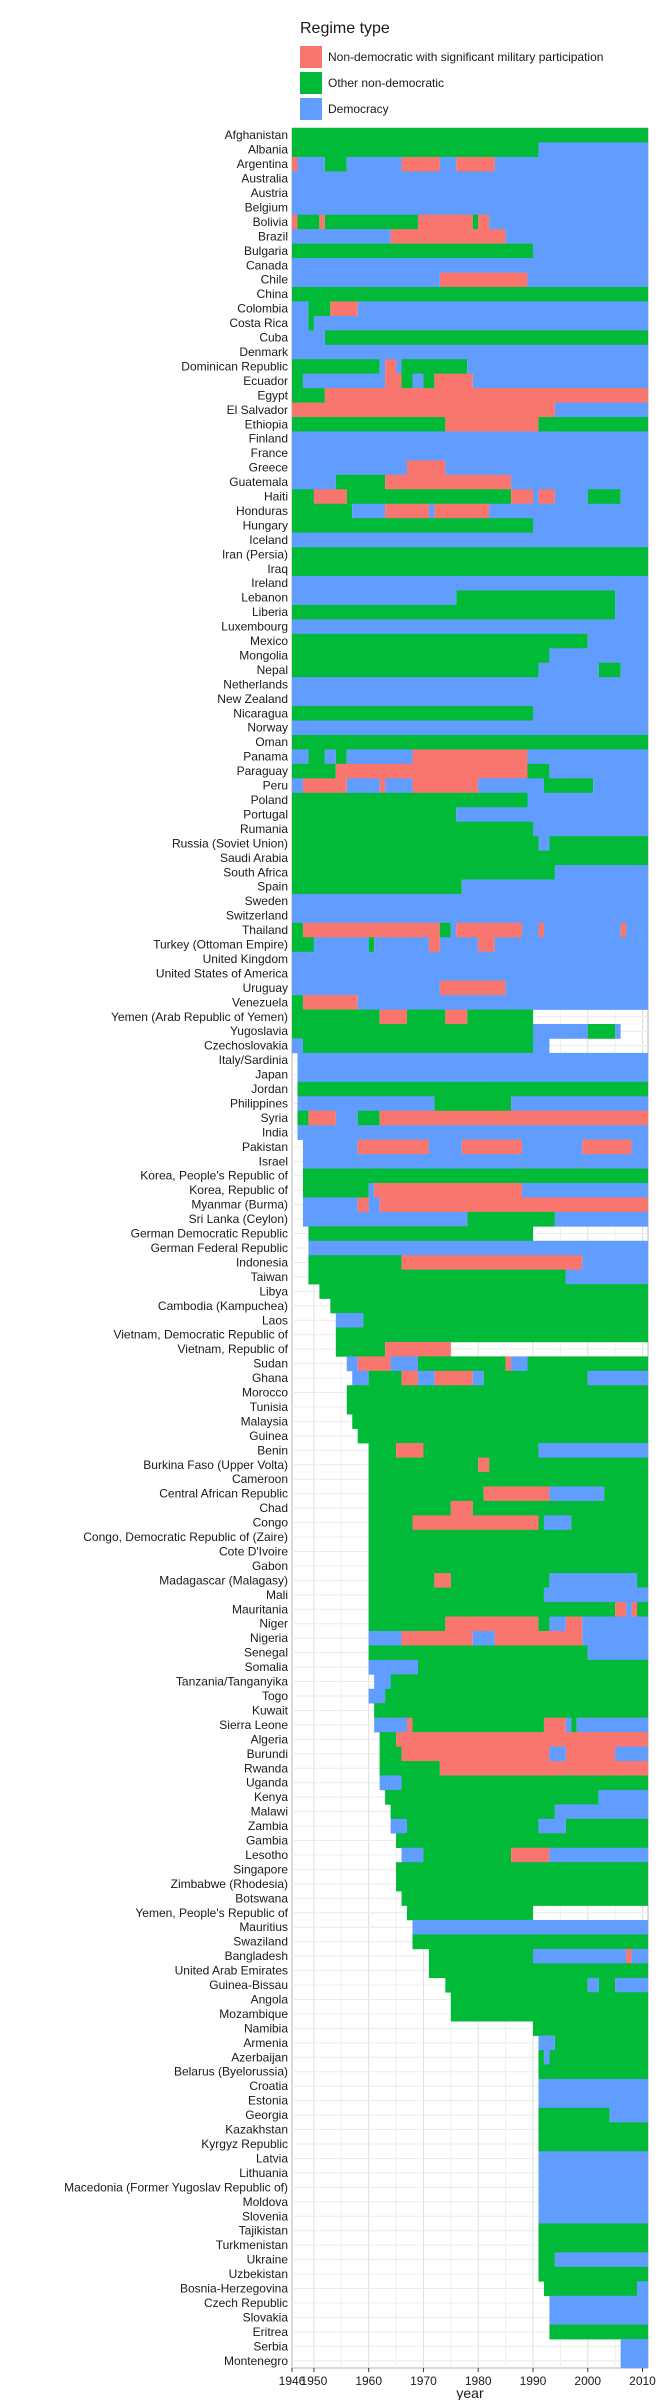 This screenshot has width=672, height=2400. What do you see at coordinates (267, 424) in the screenshot?
I see `country-label: Ethiopia` at bounding box center [267, 424].